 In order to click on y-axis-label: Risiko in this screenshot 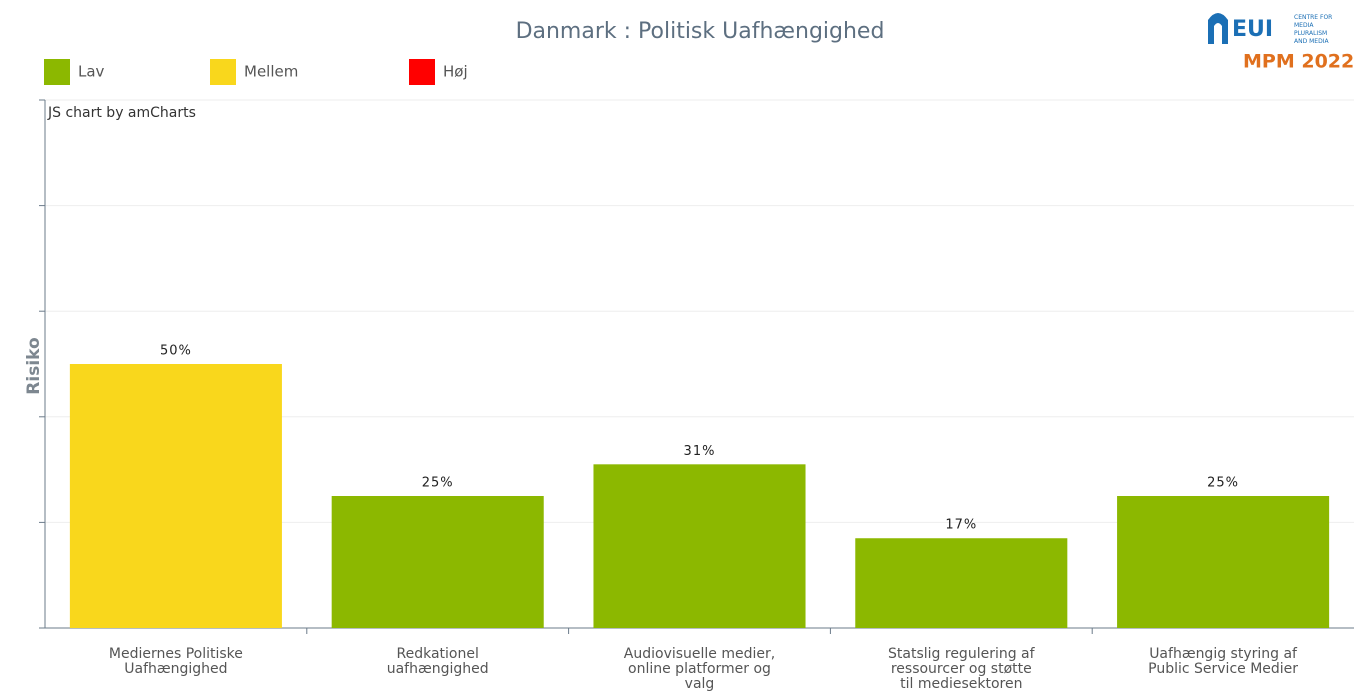, I will do `click(34, 365)`.